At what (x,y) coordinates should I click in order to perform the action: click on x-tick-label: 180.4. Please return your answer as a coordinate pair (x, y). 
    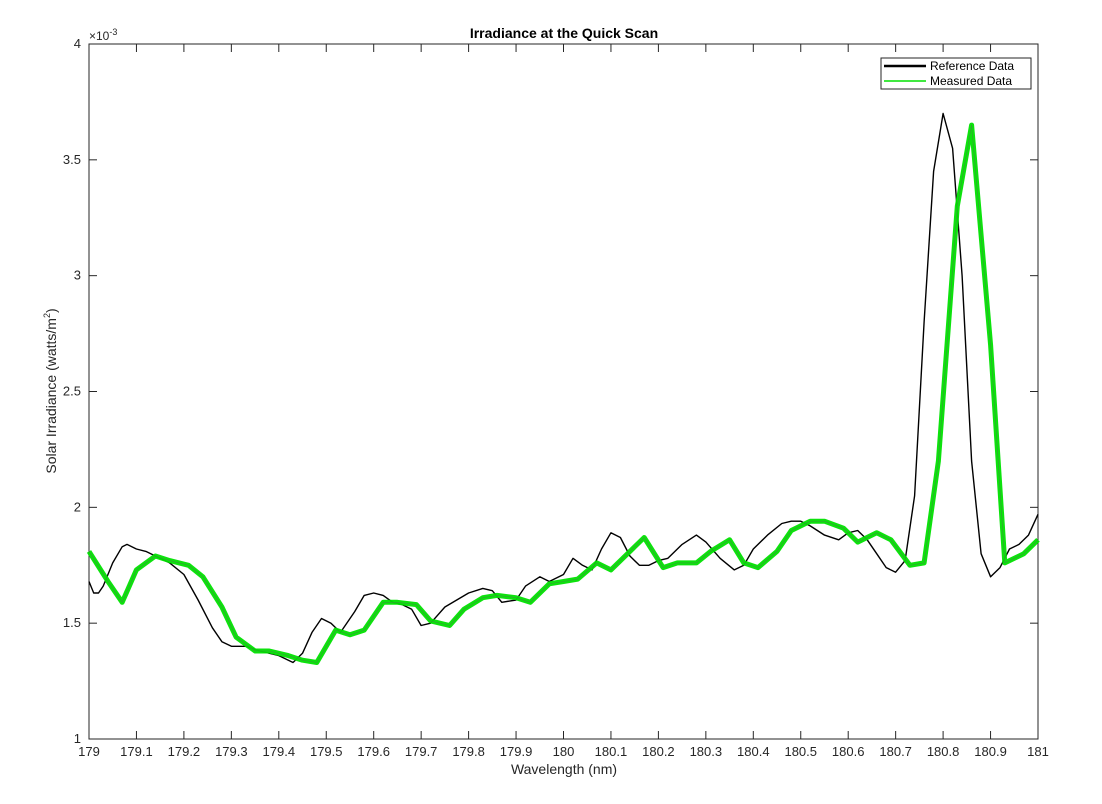
    Looking at the image, I should click on (753, 751).